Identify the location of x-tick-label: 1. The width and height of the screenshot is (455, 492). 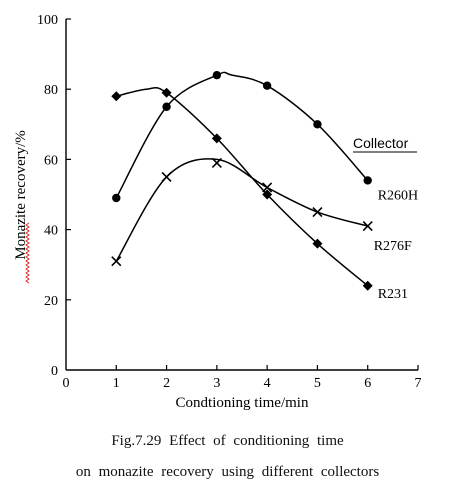
(116, 383).